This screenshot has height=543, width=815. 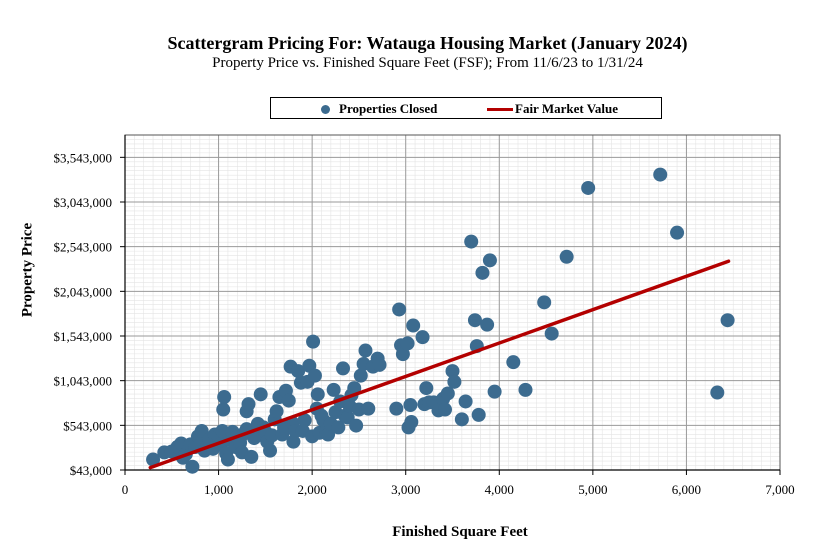 What do you see at coordinates (87, 425) in the screenshot?
I see `y-tick-label: $543,000` at bounding box center [87, 425].